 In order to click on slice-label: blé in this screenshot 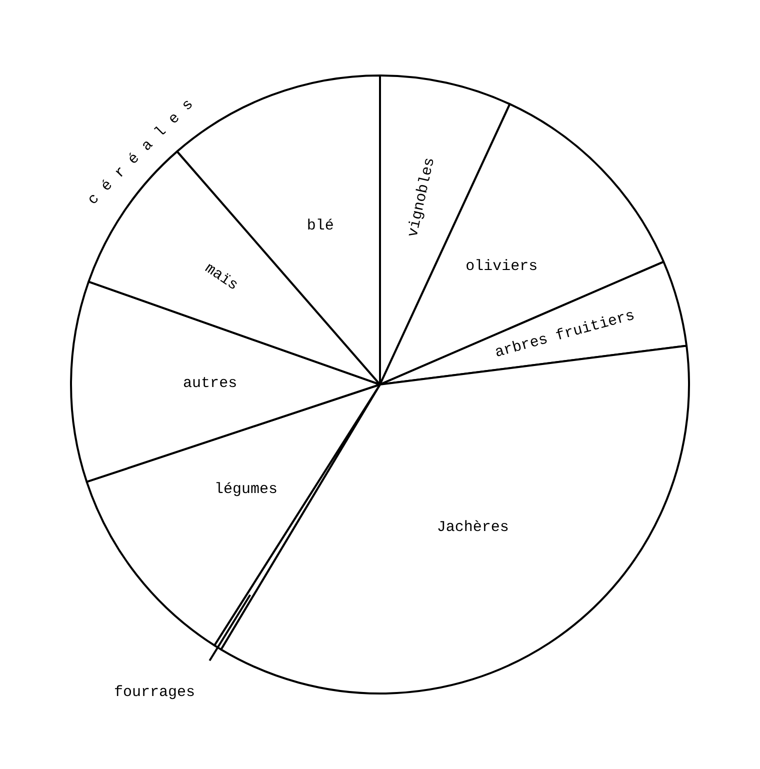, I will do `click(320, 225)`.